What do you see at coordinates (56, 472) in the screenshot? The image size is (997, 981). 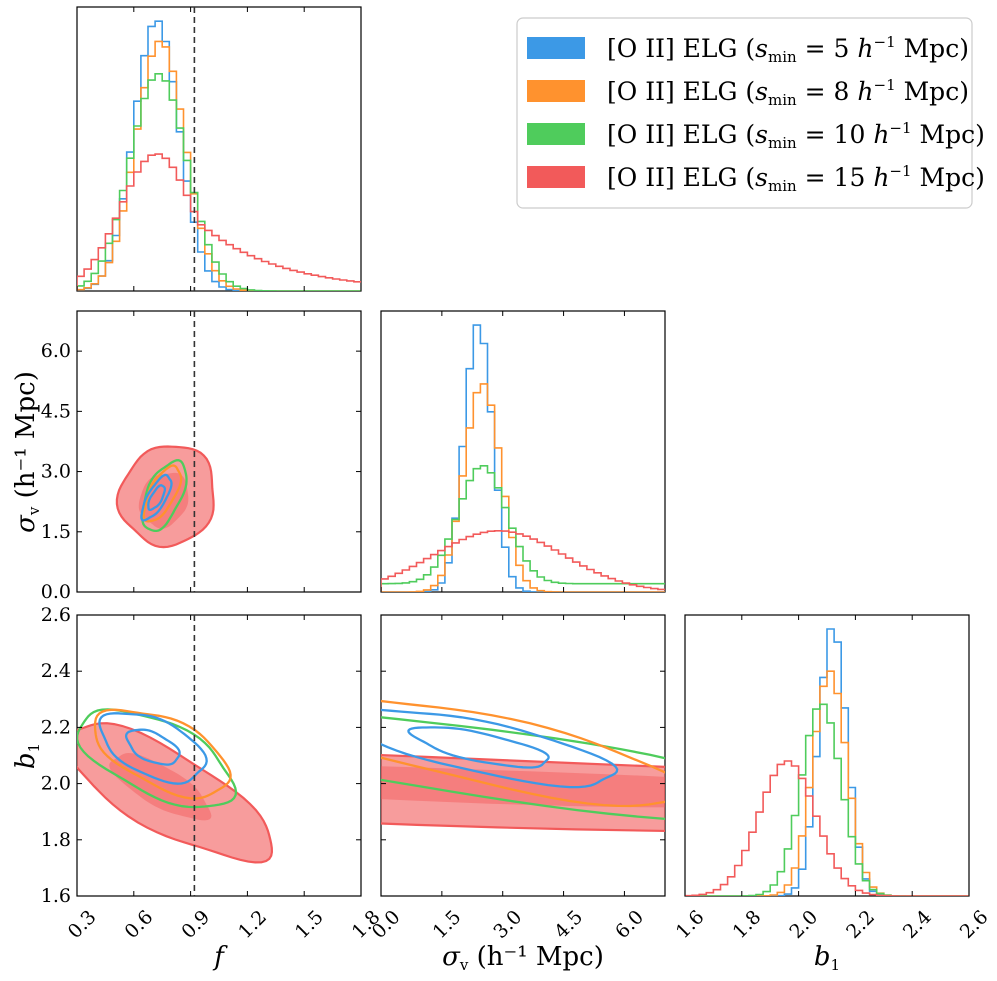 I see `ytick-label-sv-3.0: 3.0` at bounding box center [56, 472].